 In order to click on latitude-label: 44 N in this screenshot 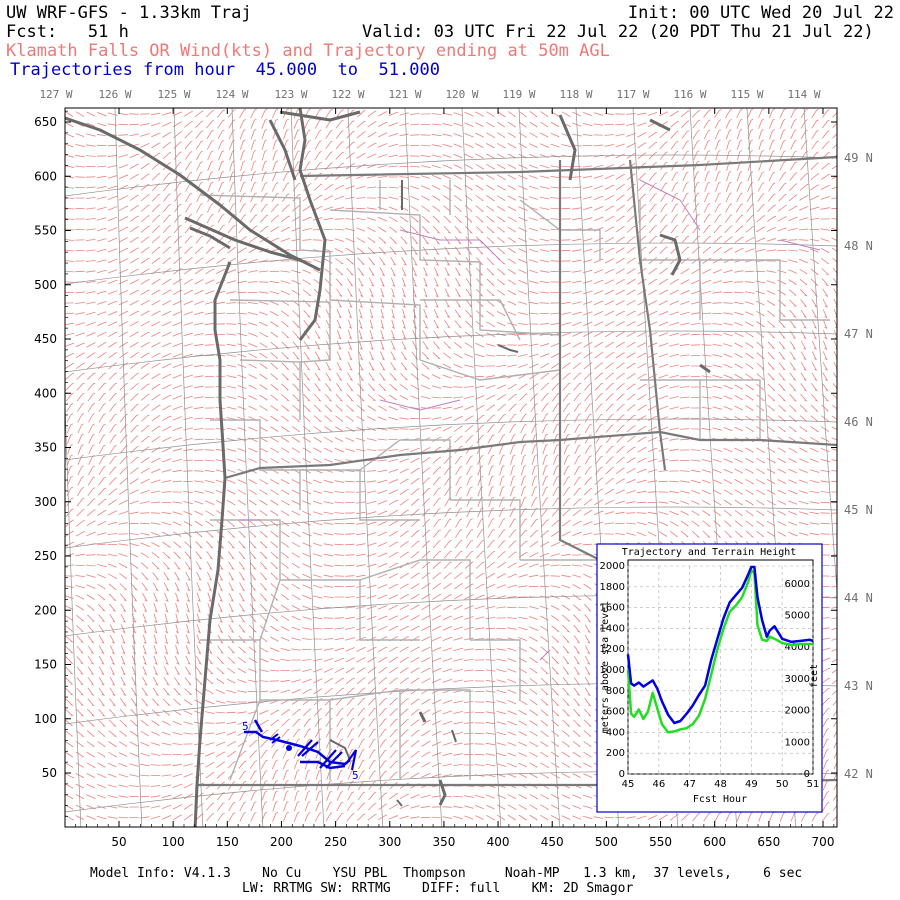, I will do `click(858, 598)`.